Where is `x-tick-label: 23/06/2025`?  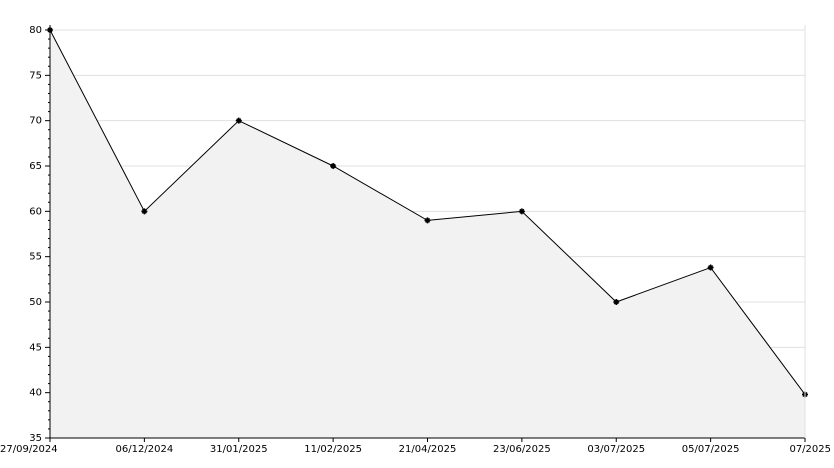 x-tick-label: 23/06/2025 is located at coordinates (522, 449).